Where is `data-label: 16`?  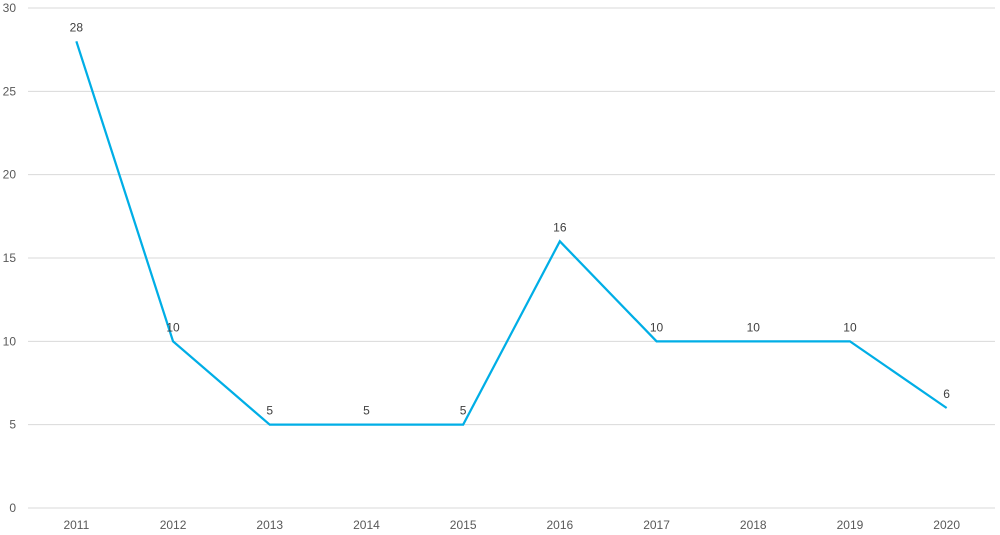
data-label: 16 is located at coordinates (560, 227).